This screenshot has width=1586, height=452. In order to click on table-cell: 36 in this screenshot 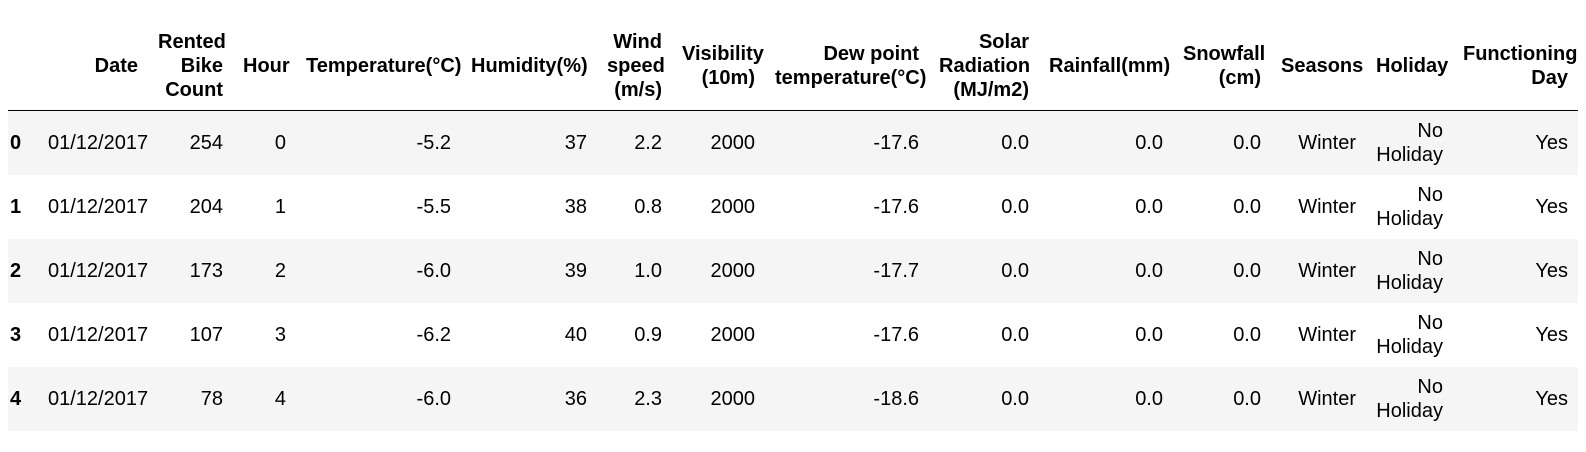, I will do `click(575, 399)`.